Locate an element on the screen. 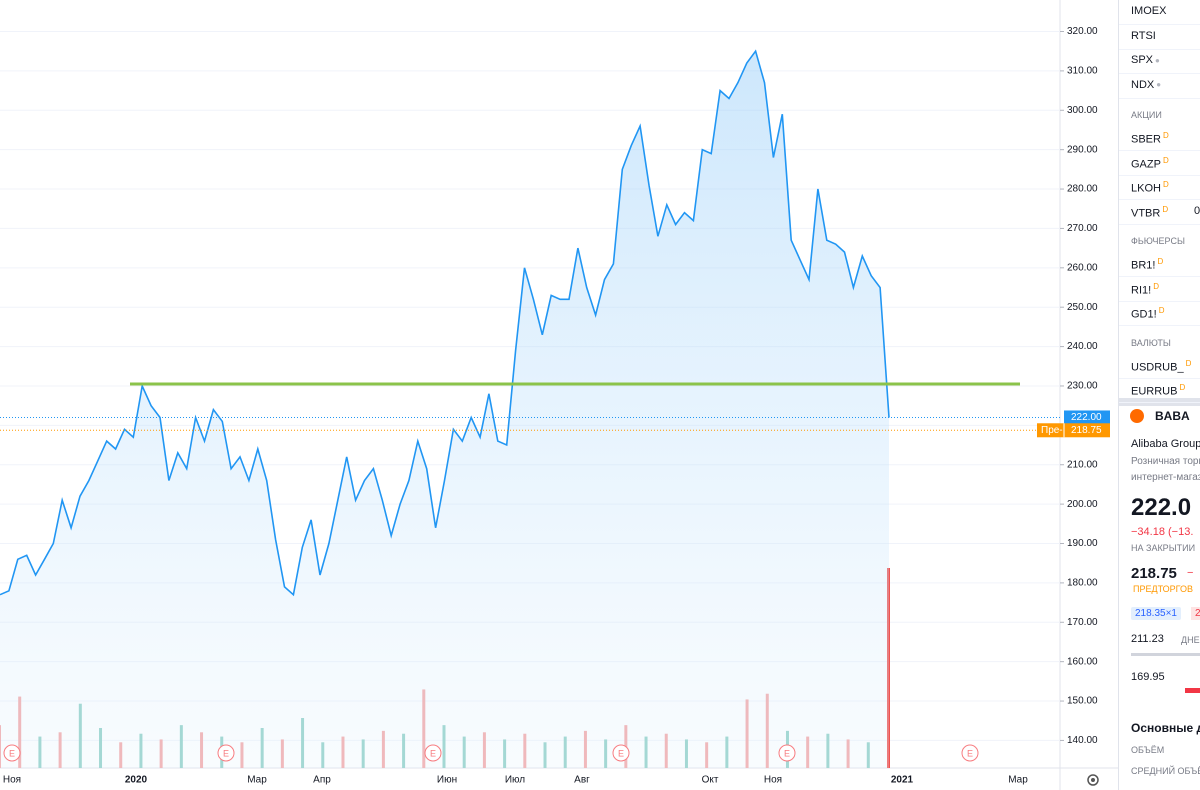 The width and height of the screenshot is (1200, 790). watch-symbol: GAZP D is located at coordinates (1150, 163).